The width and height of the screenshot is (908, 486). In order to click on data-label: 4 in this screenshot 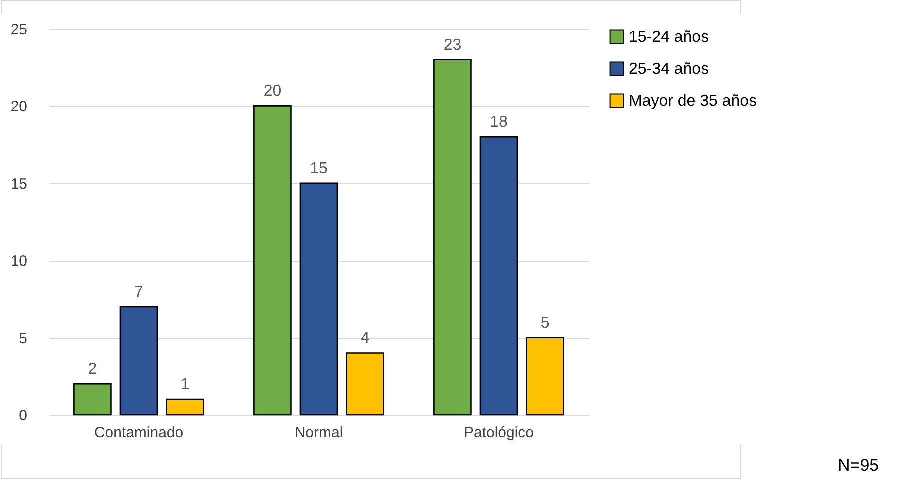, I will do `click(365, 339)`.